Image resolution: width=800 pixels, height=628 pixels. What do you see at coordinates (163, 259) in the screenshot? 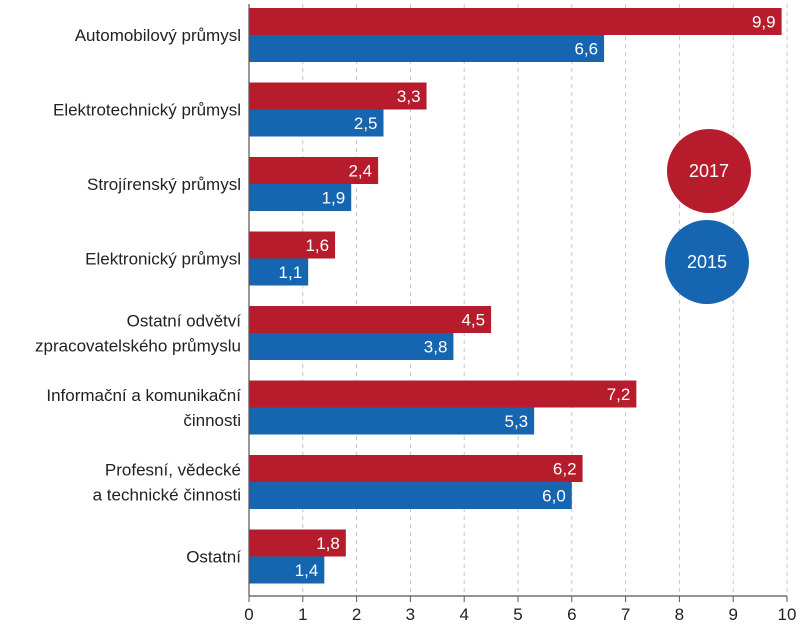
I see `category-label: Elektronický průmysl` at bounding box center [163, 259].